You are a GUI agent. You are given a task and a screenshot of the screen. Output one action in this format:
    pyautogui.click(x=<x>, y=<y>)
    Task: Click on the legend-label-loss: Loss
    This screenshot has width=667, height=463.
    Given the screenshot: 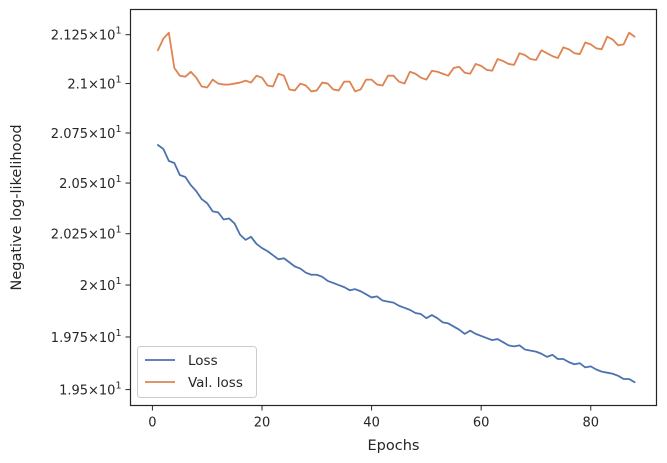 What is the action you would take?
    pyautogui.click(x=203, y=361)
    